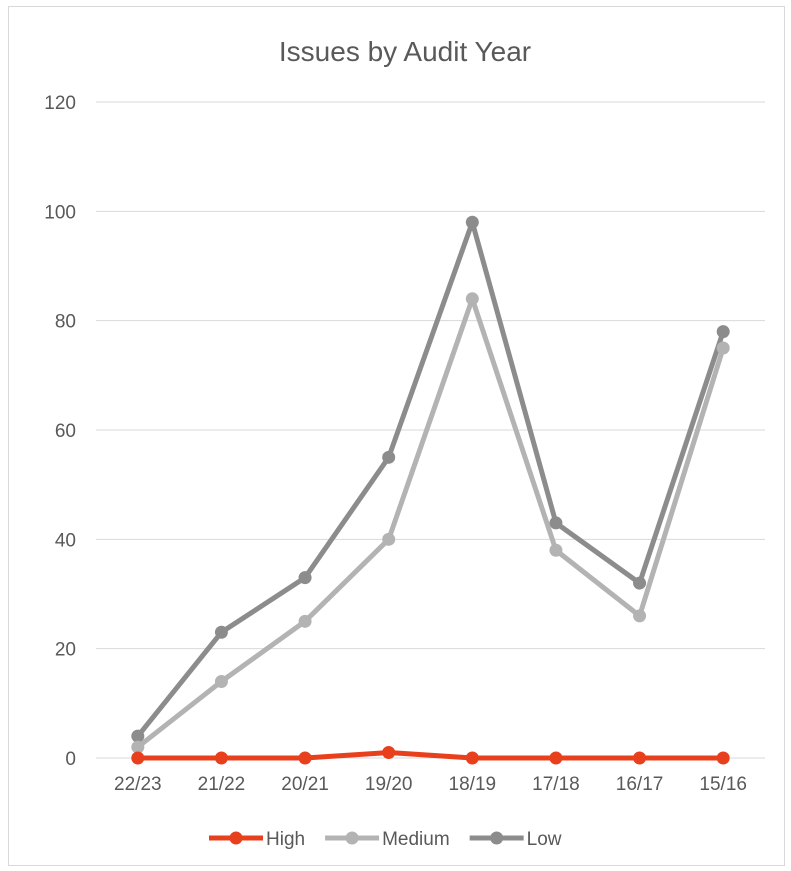 The width and height of the screenshot is (791, 871). I want to click on legend-label: Low, so click(544, 839).